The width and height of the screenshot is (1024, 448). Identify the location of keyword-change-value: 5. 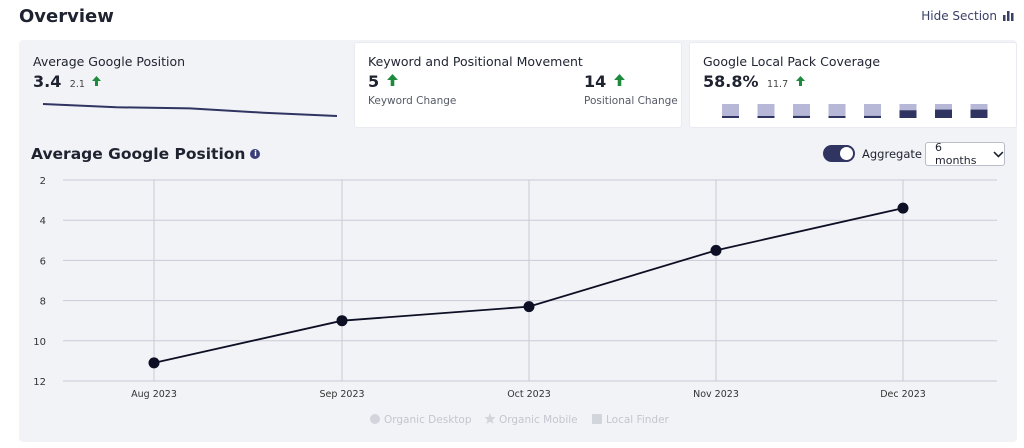
(374, 81).